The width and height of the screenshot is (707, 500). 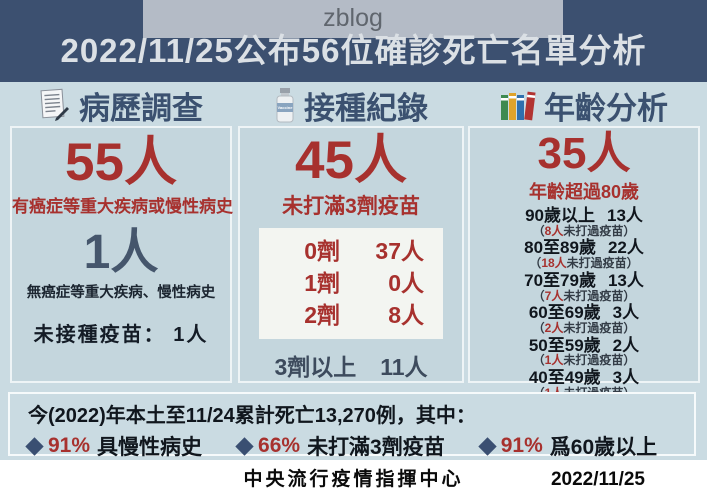 I want to click on age-group-main: 90歲以上 13人, so click(x=584, y=216).